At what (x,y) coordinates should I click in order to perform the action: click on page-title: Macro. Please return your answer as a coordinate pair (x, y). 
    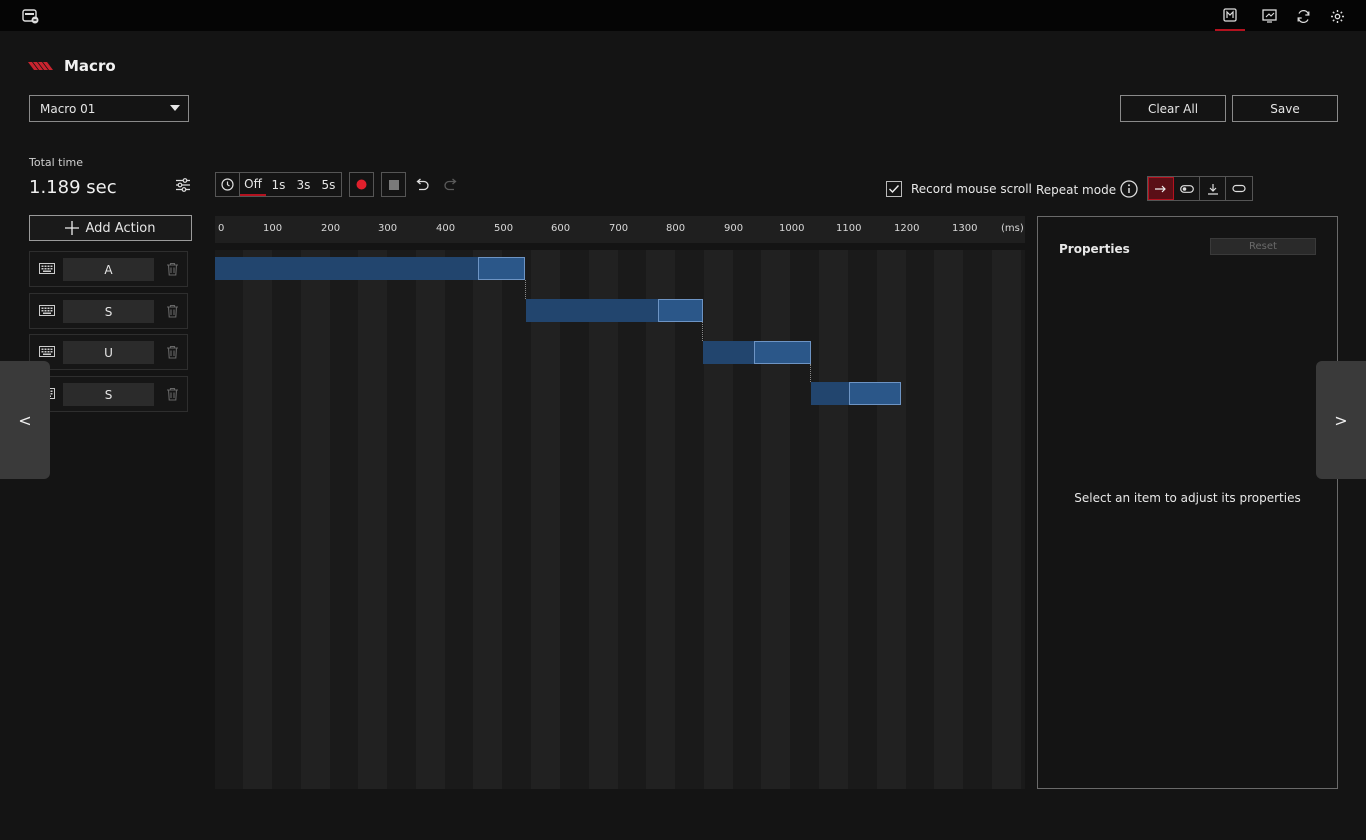
    Looking at the image, I should click on (90, 66).